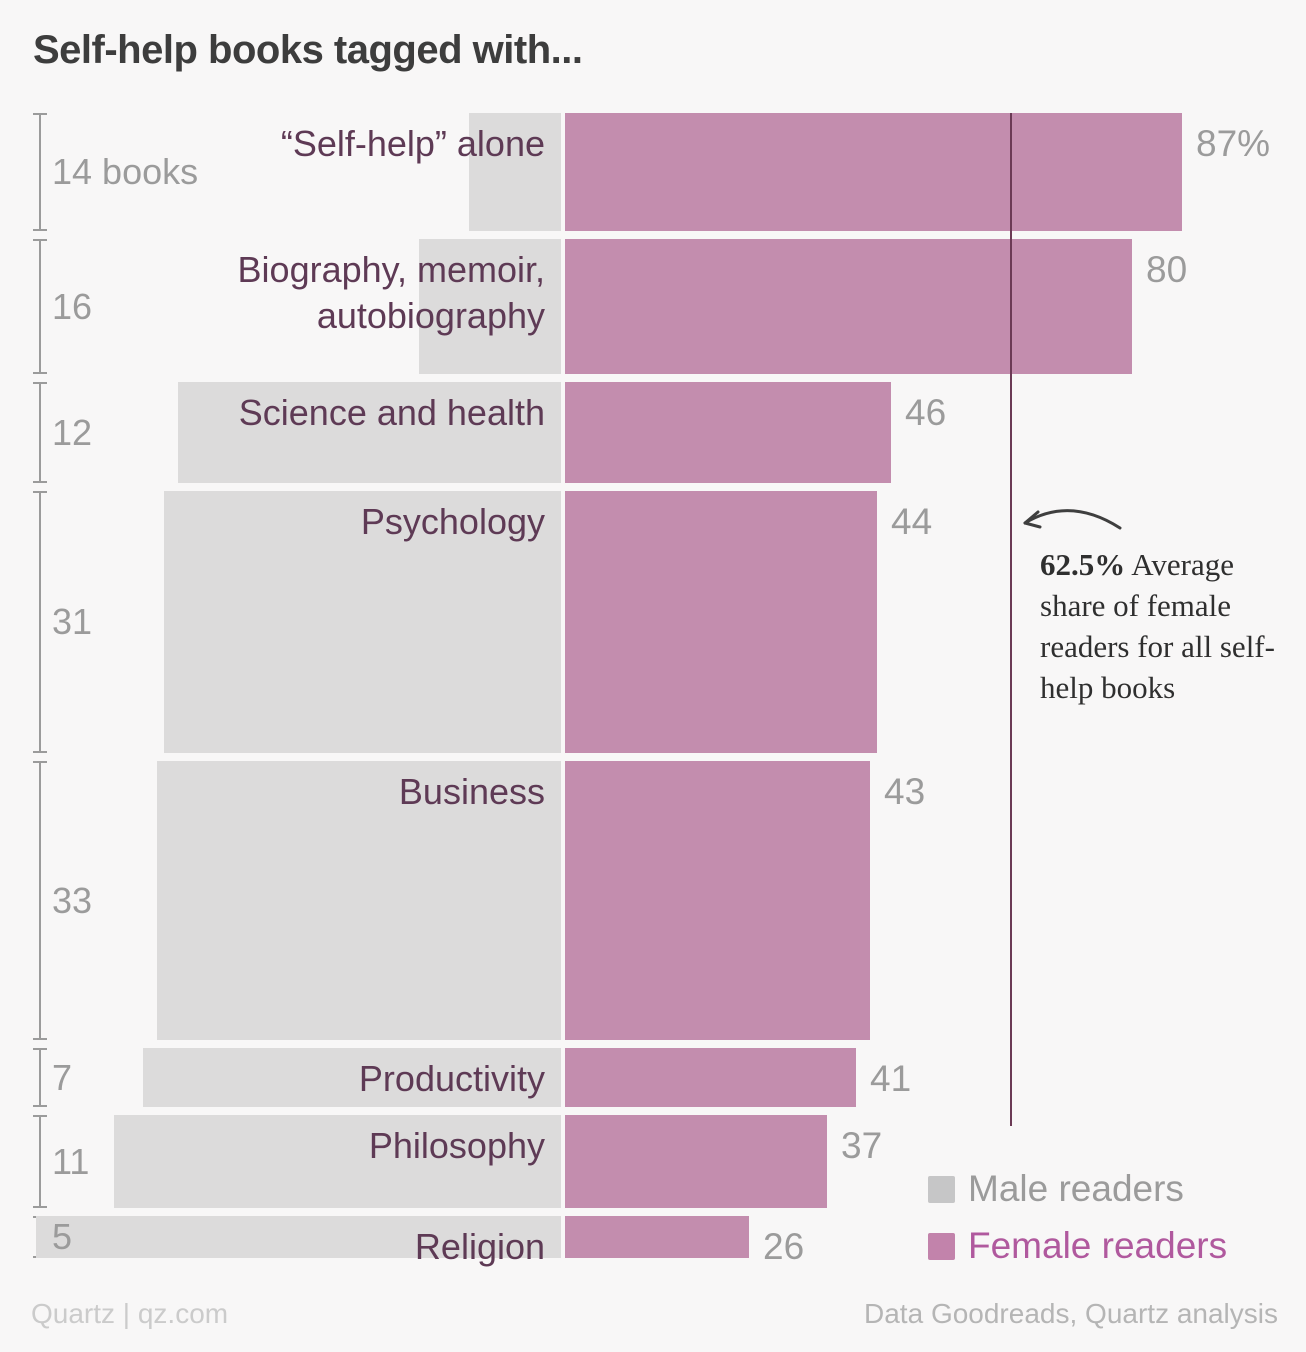 This screenshot has height=1352, width=1306. Describe the element at coordinates (452, 521) in the screenshot. I see `category-label: Psychology` at that location.